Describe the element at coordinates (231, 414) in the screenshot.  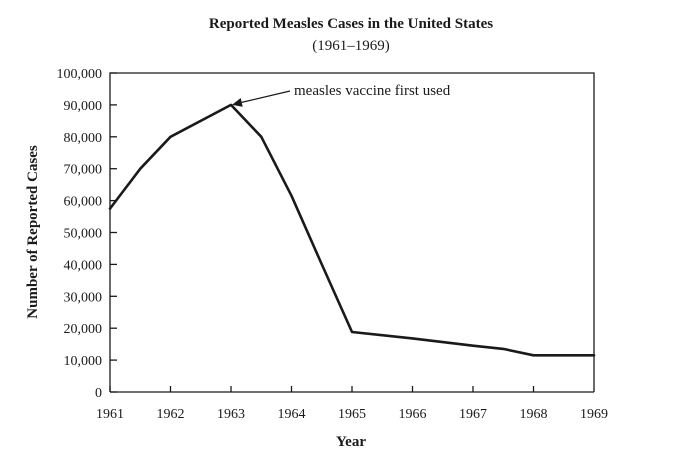
I see `x-tick-label: 1963` at that location.